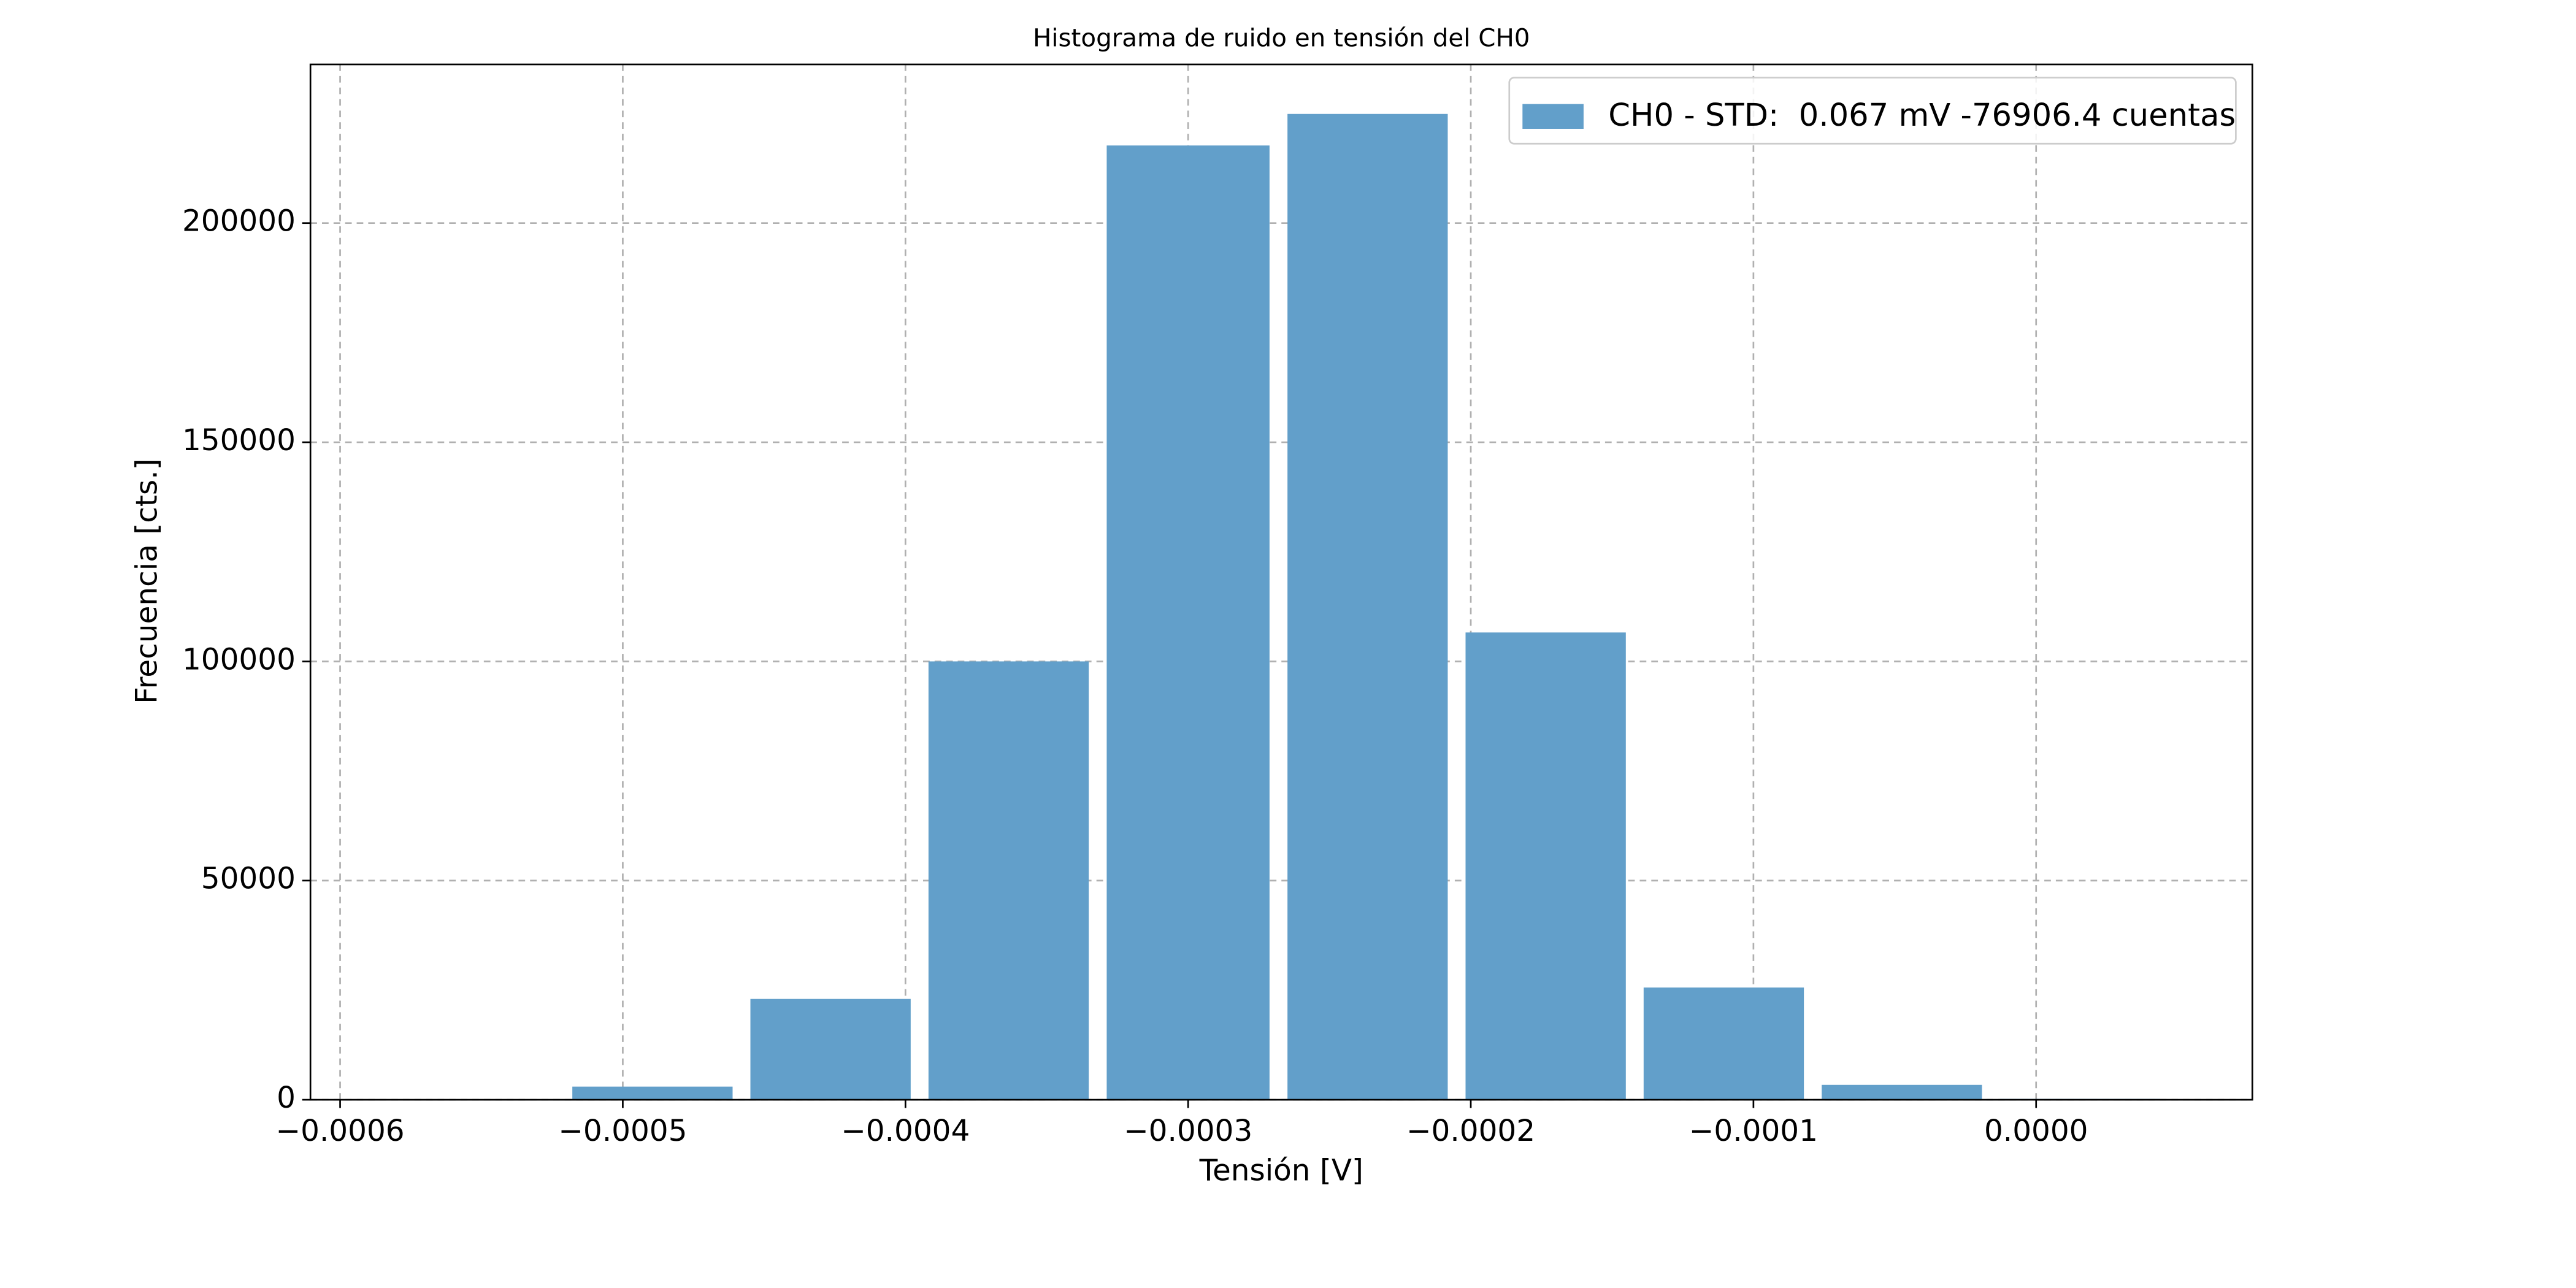 The image size is (2576, 1288). Describe the element at coordinates (1188, 1131) in the screenshot. I see `x-tick-label: −0.0003` at that location.